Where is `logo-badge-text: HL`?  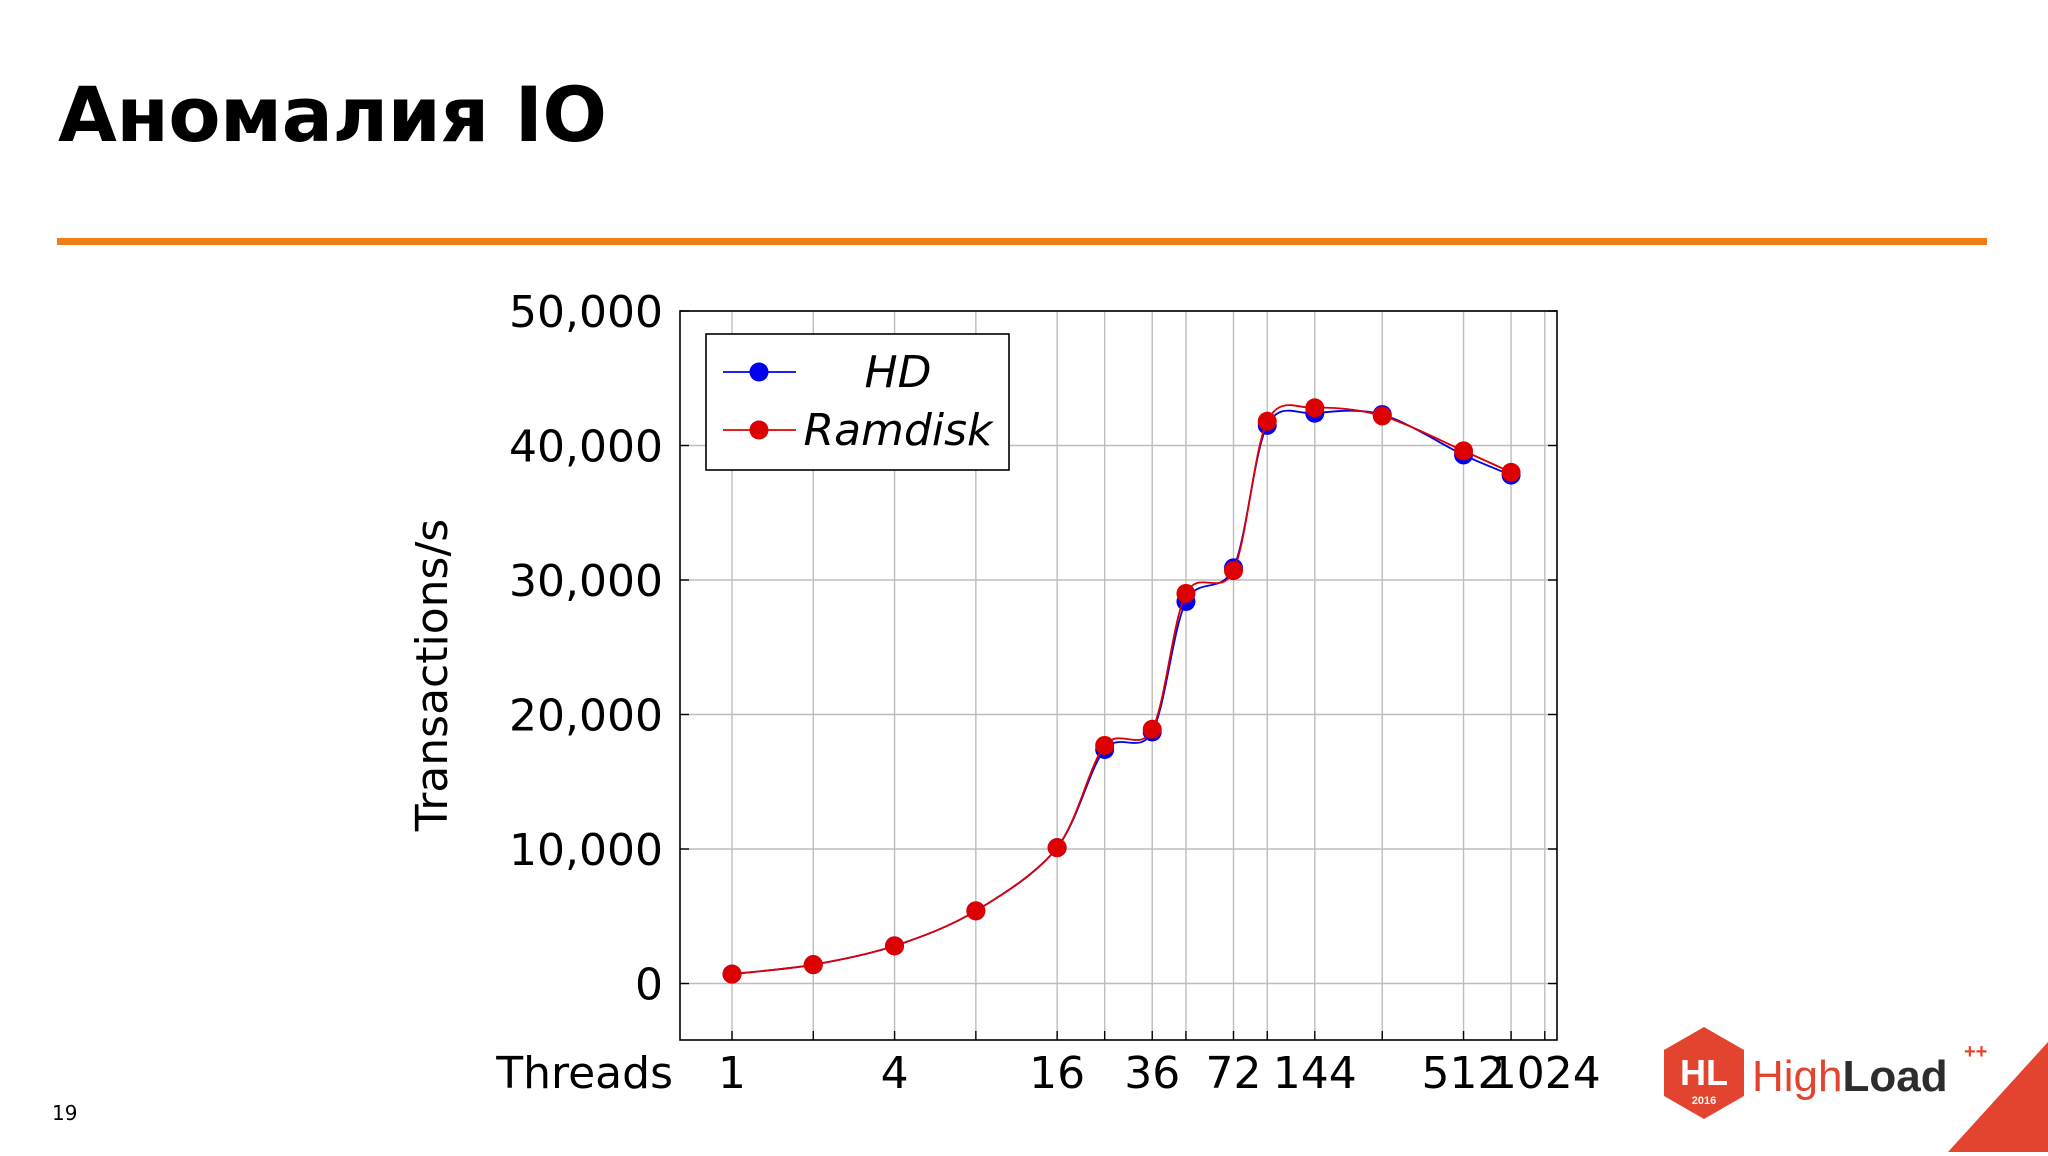 logo-badge-text: HL is located at coordinates (1704, 1072).